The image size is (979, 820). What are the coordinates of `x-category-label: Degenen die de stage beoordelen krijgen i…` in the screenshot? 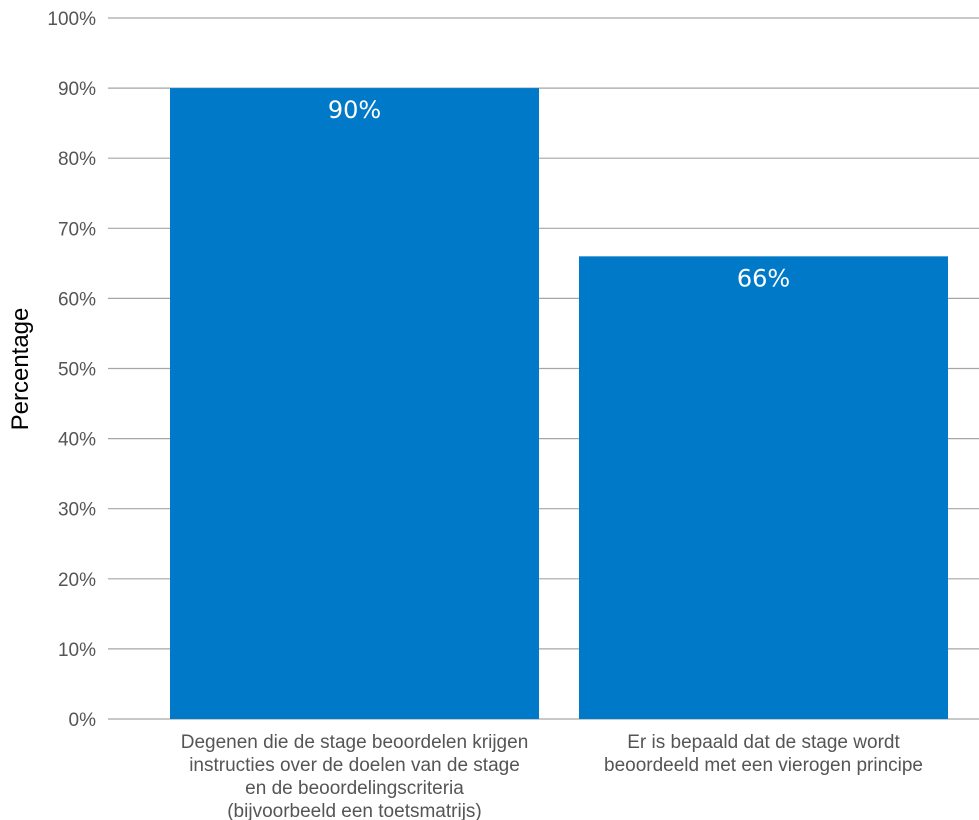 It's located at (355, 776).